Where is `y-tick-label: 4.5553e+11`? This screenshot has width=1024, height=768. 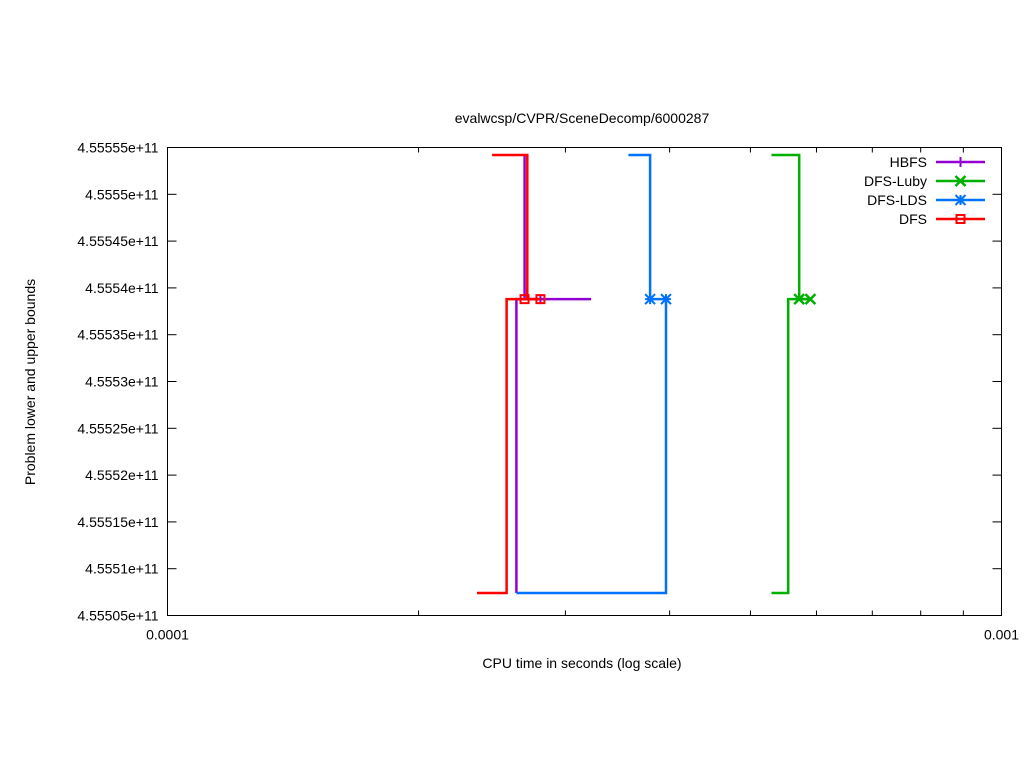
y-tick-label: 4.5553e+11 is located at coordinates (122, 382).